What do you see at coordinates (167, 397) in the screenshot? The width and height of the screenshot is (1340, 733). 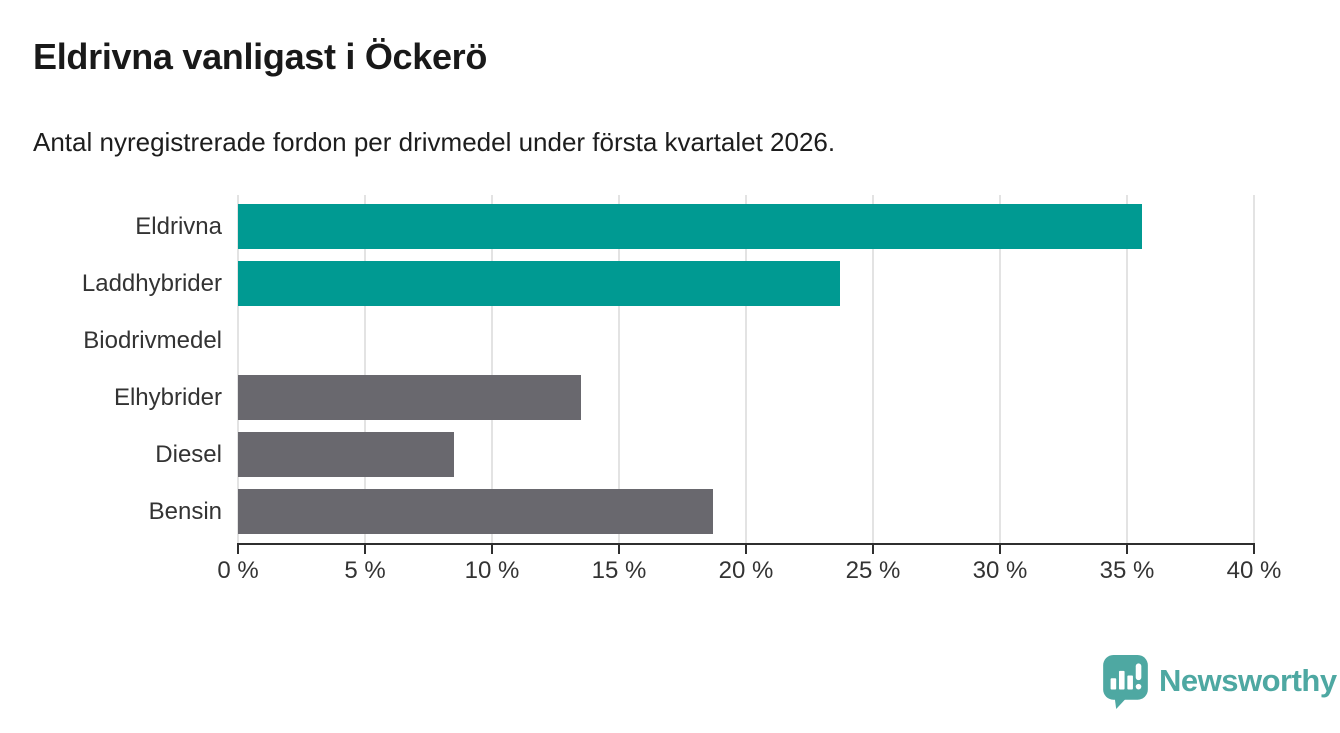 I see `category-label: Elhybrider` at bounding box center [167, 397].